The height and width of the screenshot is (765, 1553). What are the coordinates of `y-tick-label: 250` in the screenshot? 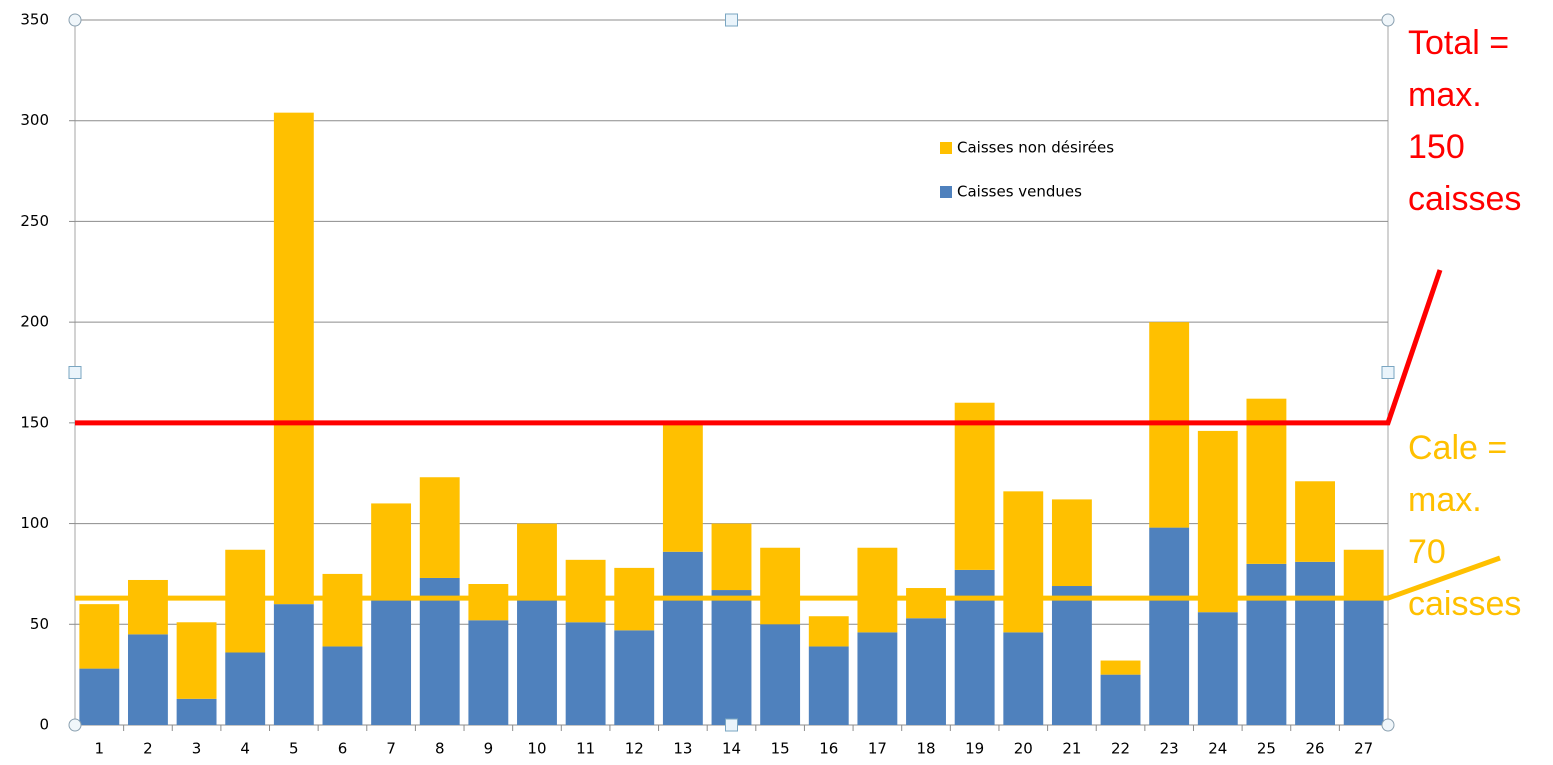 It's located at (34, 221).